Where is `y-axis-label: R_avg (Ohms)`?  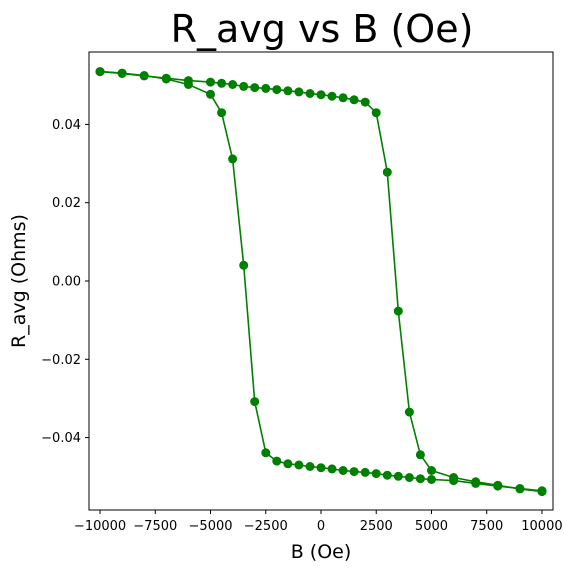
y-axis-label: R_avg (Ohms) is located at coordinates (19, 281).